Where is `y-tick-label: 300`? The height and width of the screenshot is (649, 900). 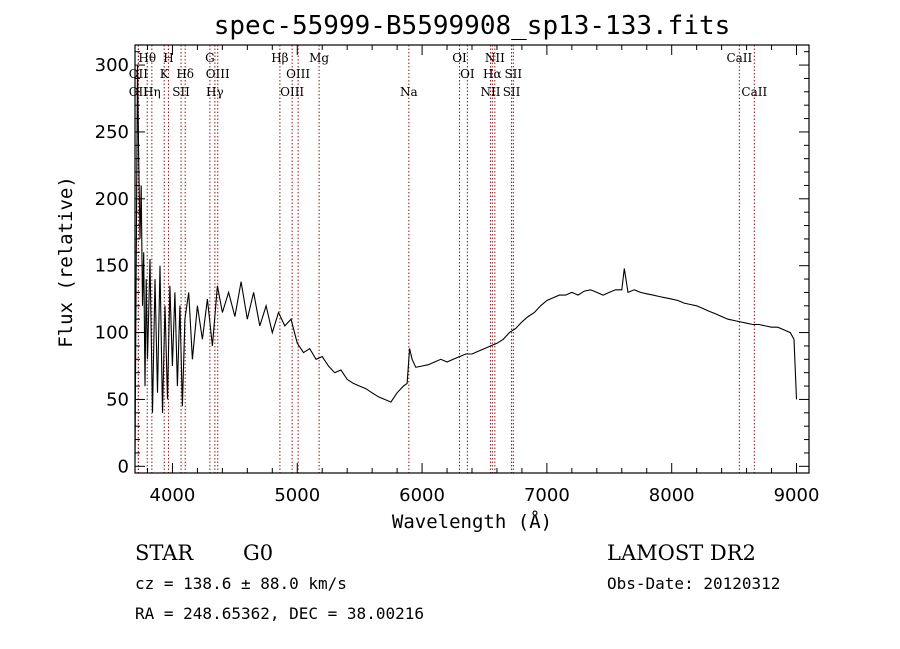 y-tick-label: 300 is located at coordinates (112, 65).